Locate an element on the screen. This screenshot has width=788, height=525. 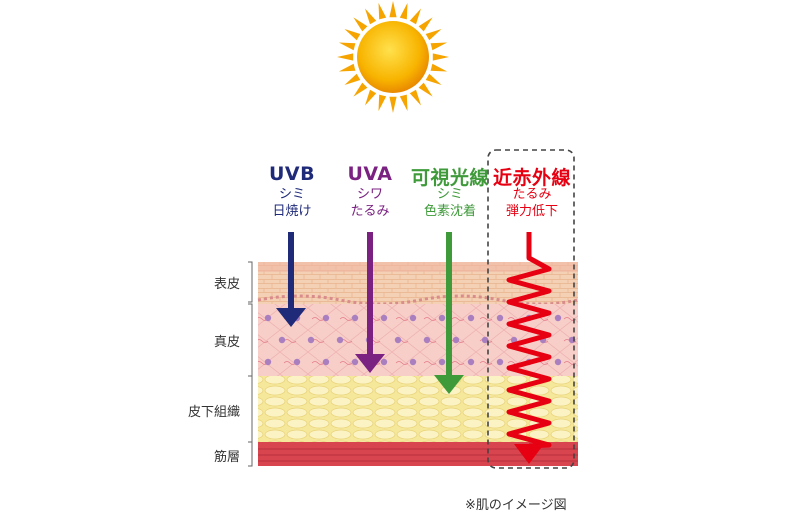
sun-icon is located at coordinates (393, 57).